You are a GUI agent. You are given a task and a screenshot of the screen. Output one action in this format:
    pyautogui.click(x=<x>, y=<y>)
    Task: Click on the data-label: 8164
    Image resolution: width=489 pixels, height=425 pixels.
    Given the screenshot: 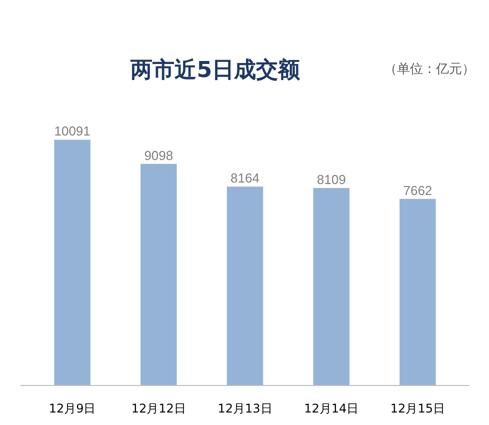 What is the action you would take?
    pyautogui.click(x=245, y=178)
    